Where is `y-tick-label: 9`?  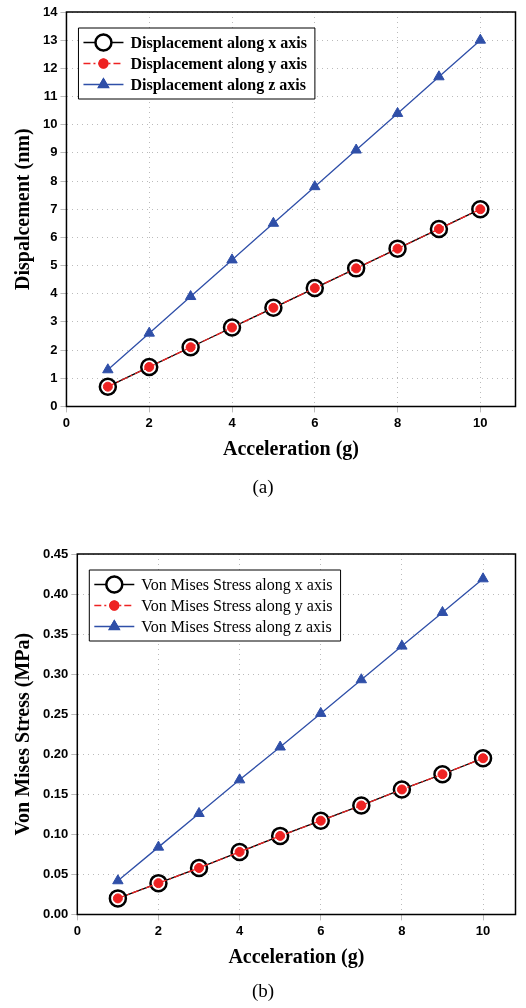
y-tick-label: 9 is located at coordinates (54, 152).